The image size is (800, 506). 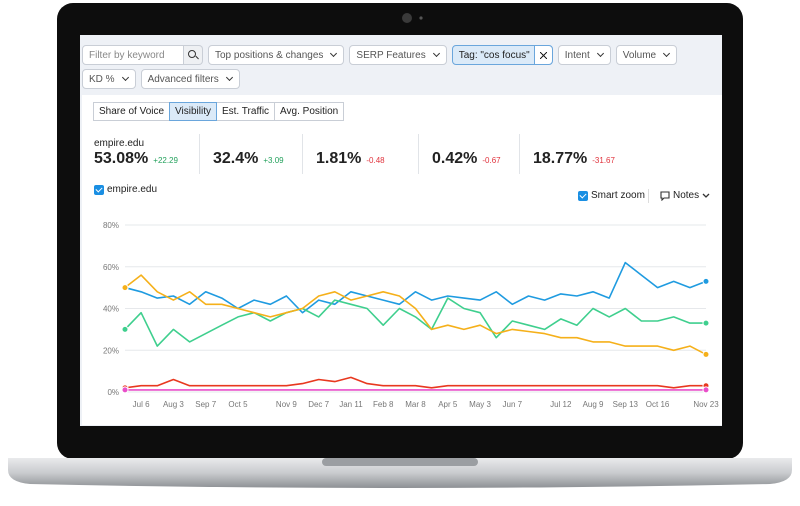 What do you see at coordinates (190, 79) in the screenshot?
I see `filter-dropdown: Advanced filters` at bounding box center [190, 79].